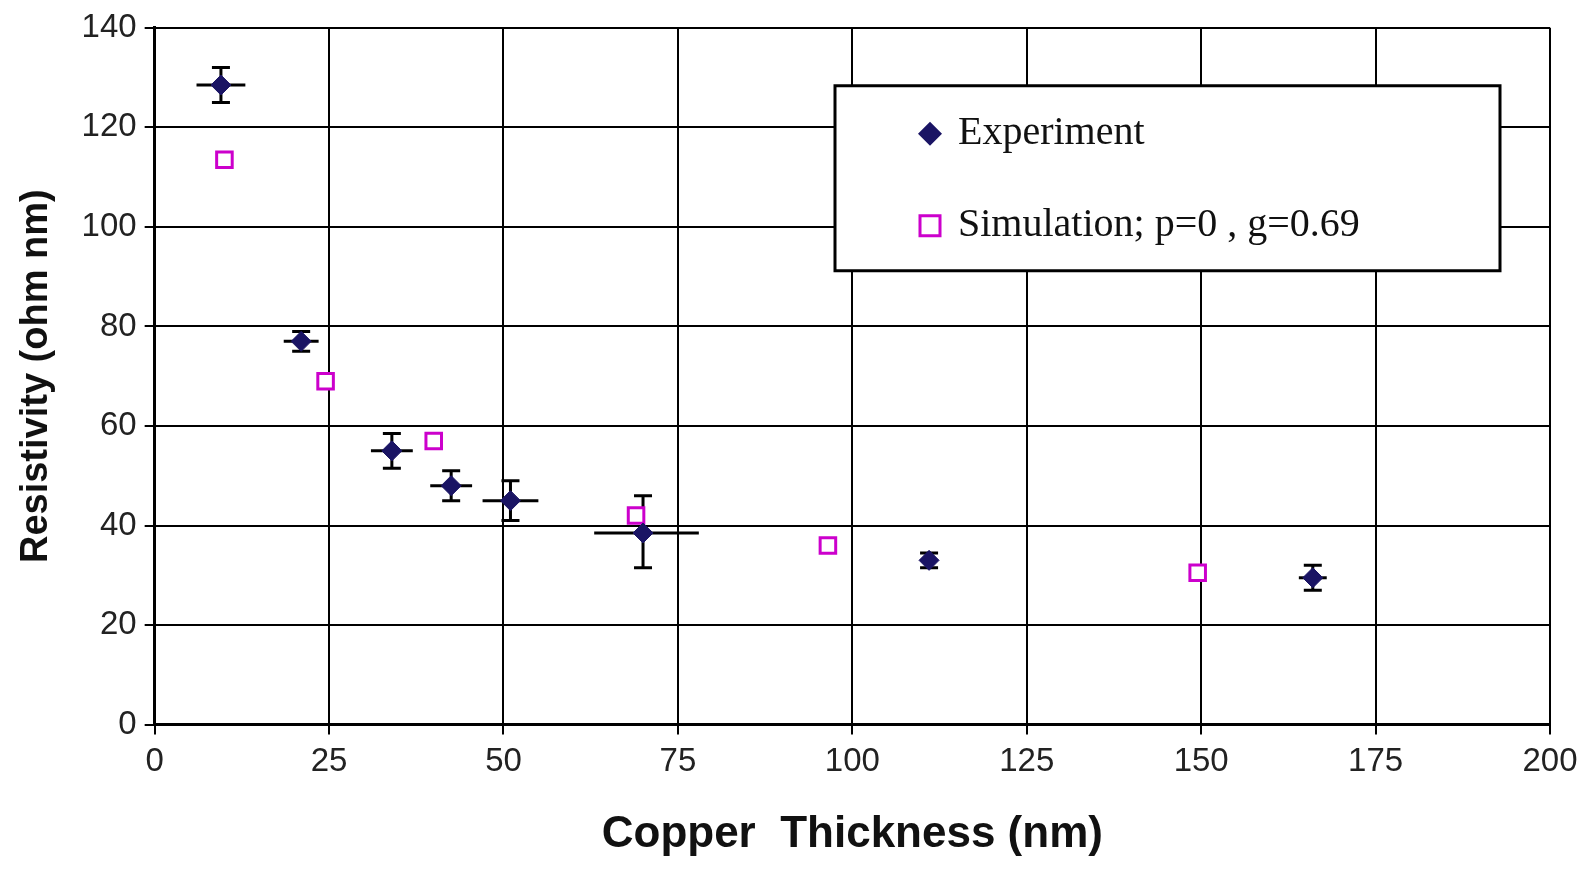  I want to click on y-tick-label: 80, so click(118, 324).